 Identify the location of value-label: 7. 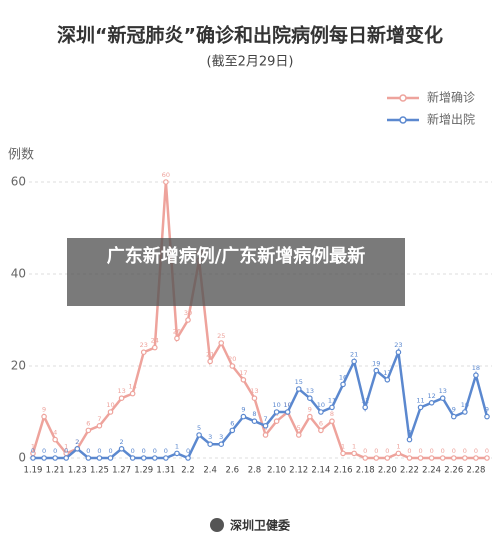
(265, 419).